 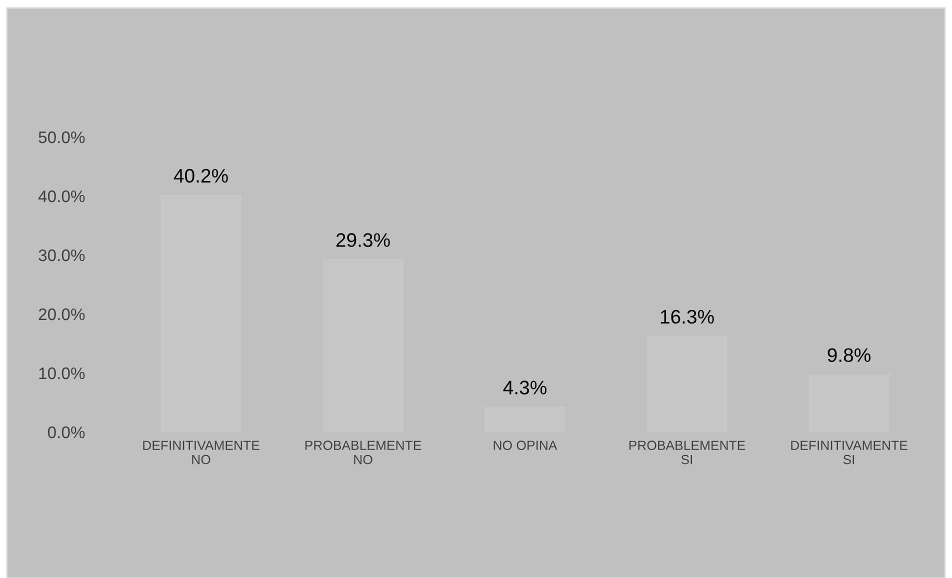 What do you see at coordinates (524, 387) in the screenshot?
I see `data-label: 4.3%` at bounding box center [524, 387].